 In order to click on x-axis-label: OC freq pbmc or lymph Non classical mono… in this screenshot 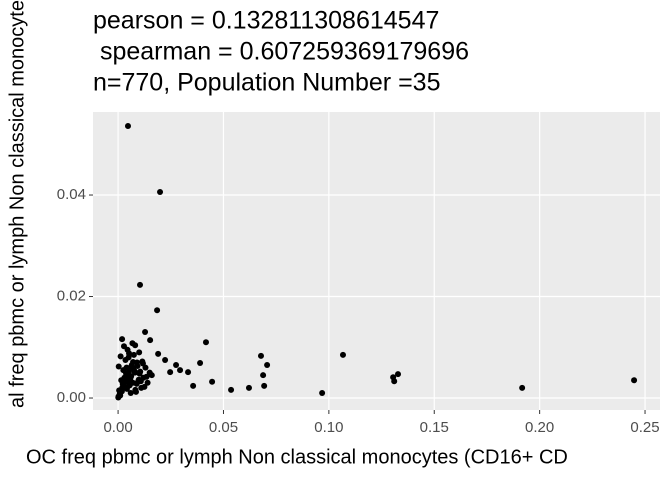, I will do `click(297, 457)`.